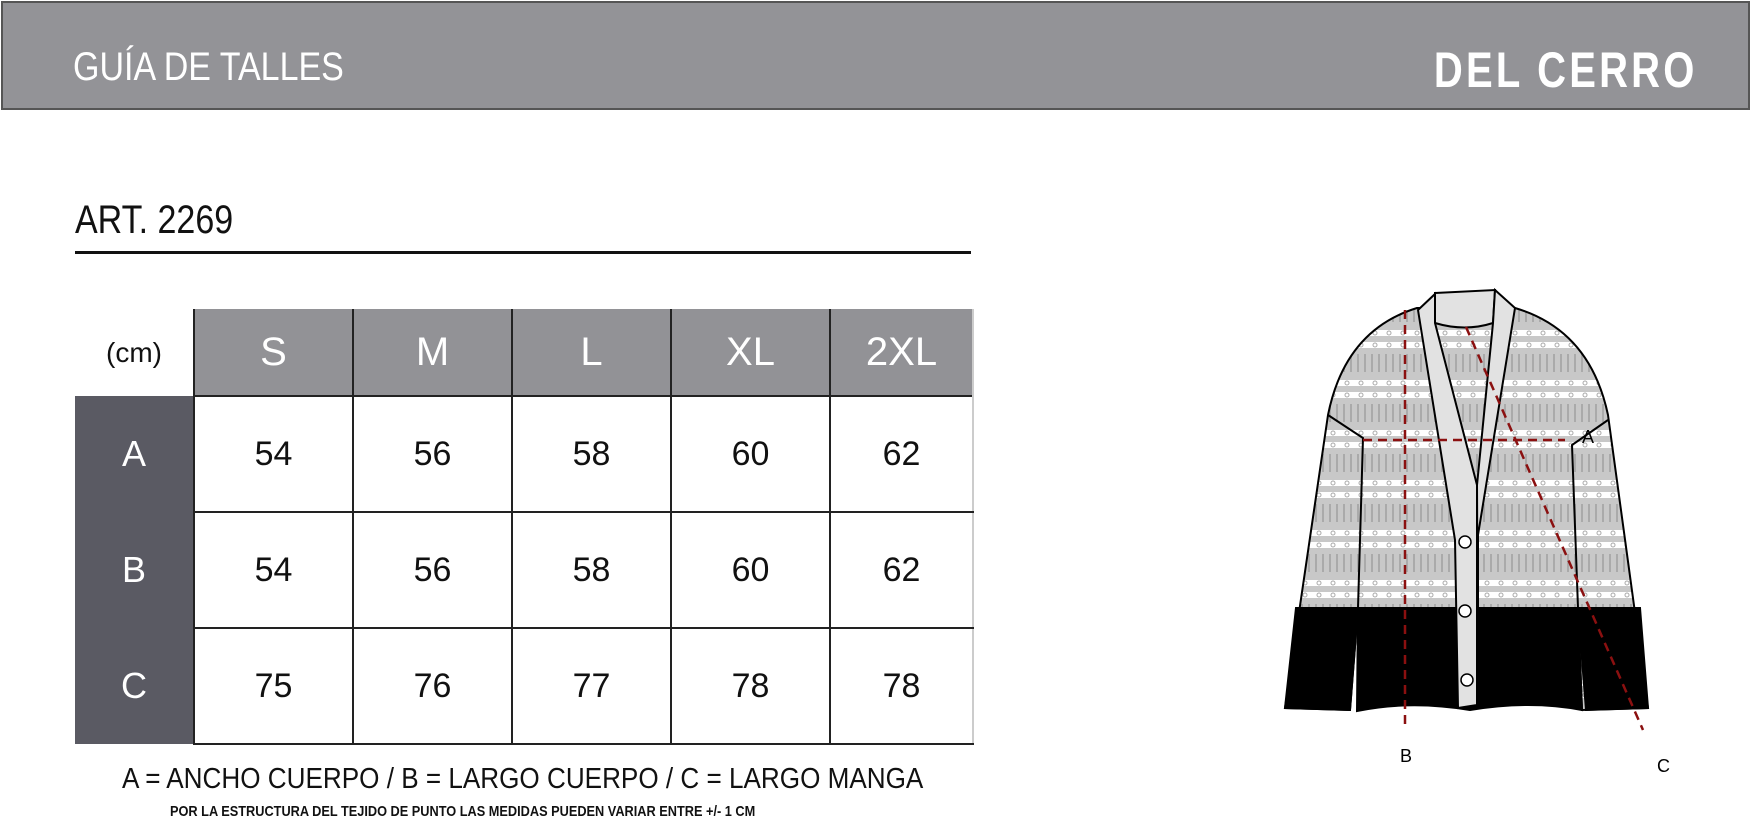 The height and width of the screenshot is (821, 1755). I want to click on divider, so click(523, 252).